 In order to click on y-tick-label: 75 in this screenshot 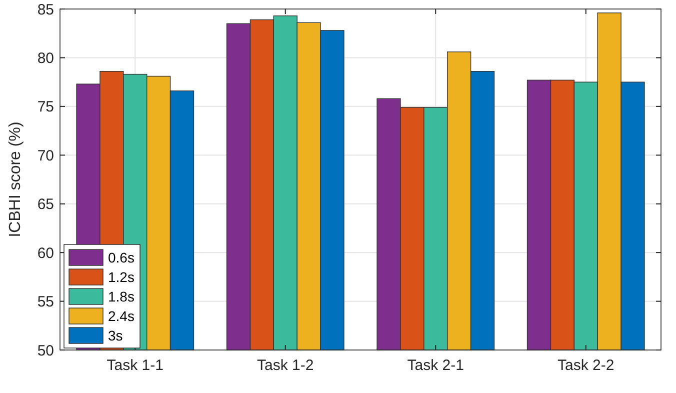, I will do `click(45, 107)`.